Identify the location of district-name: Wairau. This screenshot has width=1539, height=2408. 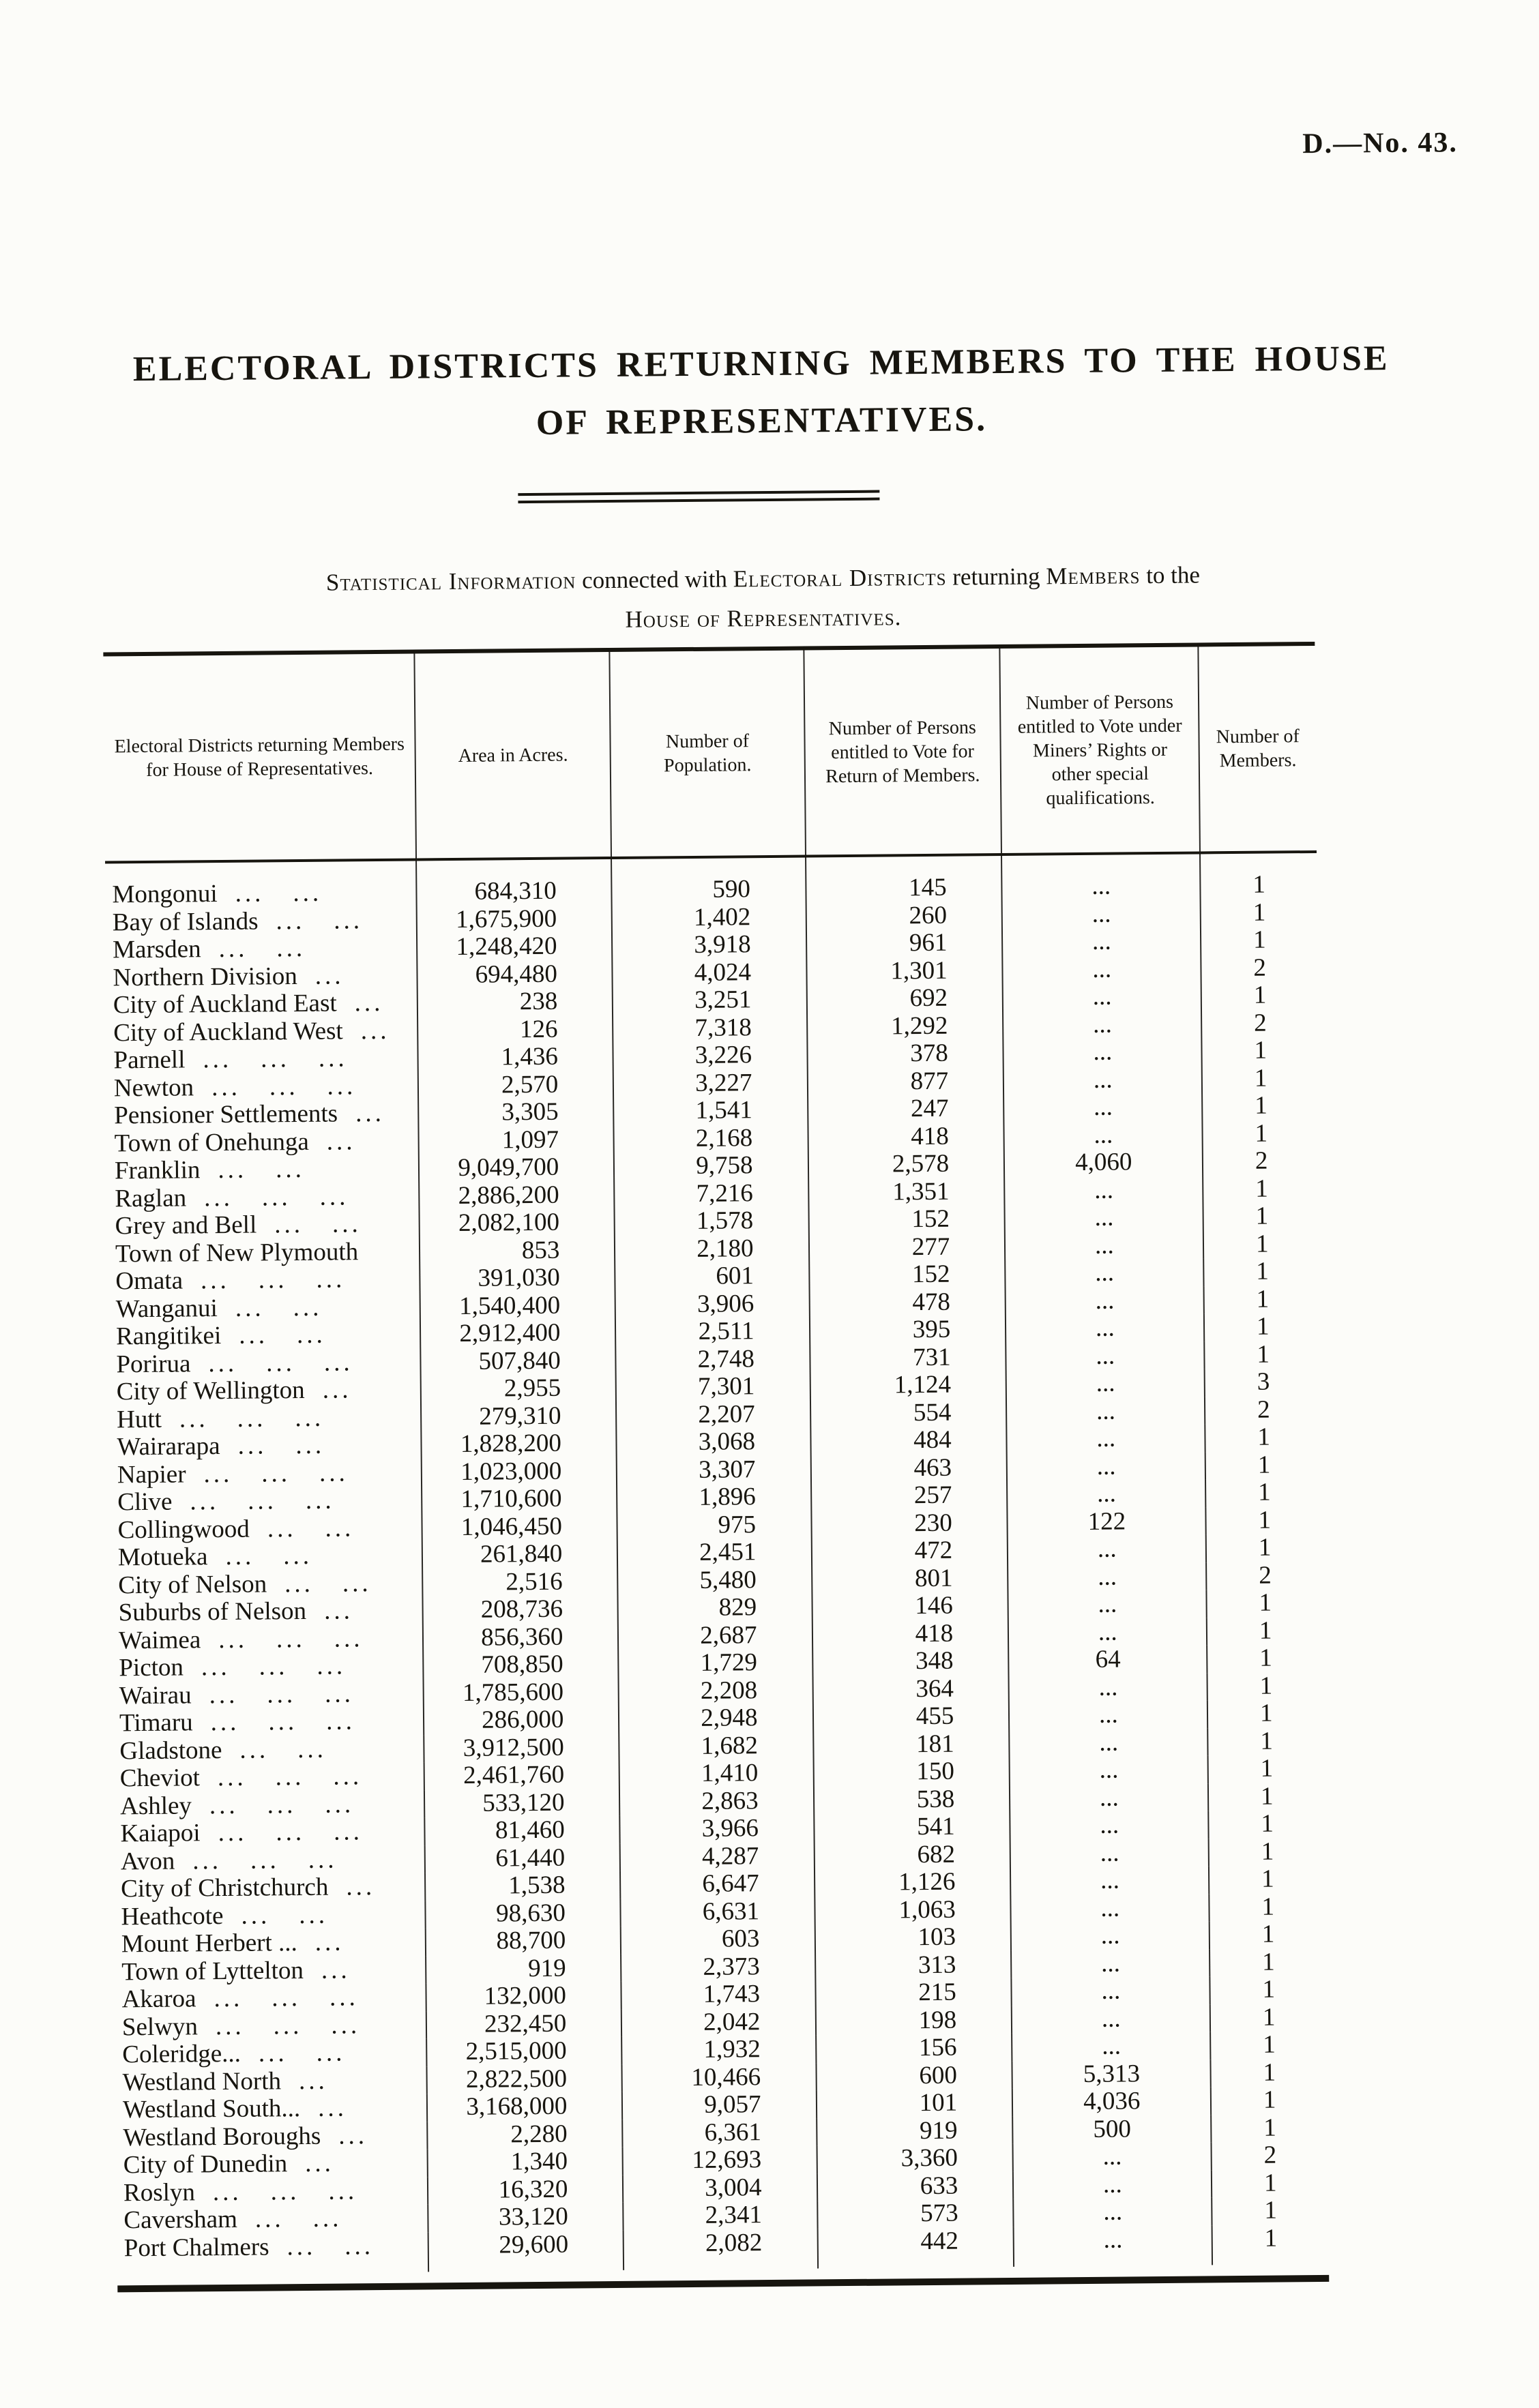
(155, 1695).